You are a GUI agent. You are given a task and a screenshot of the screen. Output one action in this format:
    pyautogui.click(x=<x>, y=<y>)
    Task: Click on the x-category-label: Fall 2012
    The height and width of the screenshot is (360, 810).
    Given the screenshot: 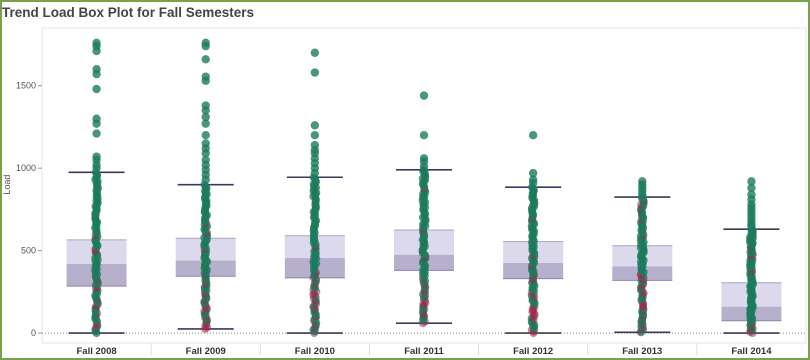 What is the action you would take?
    pyautogui.click(x=533, y=351)
    